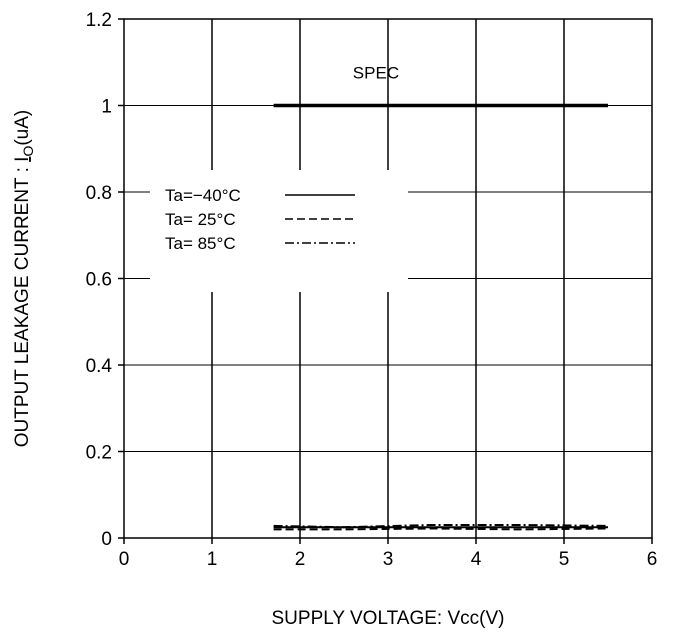 This screenshot has height=639, width=676. What do you see at coordinates (22, 304) in the screenshot?
I see `y-axis-title-main: OUTPUT LEAKAGE CURRENT :` at bounding box center [22, 304].